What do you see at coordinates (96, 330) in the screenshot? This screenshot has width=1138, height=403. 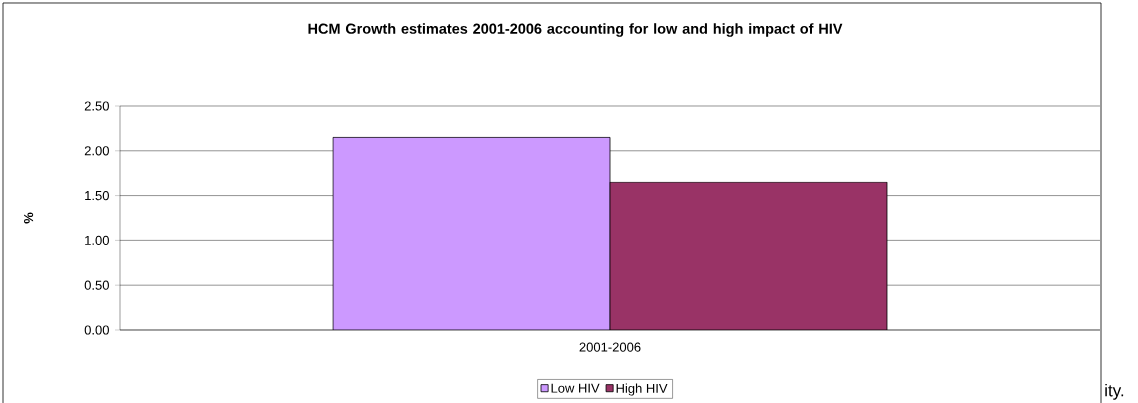 I see `y-tick-label: 0.00` at bounding box center [96, 330].